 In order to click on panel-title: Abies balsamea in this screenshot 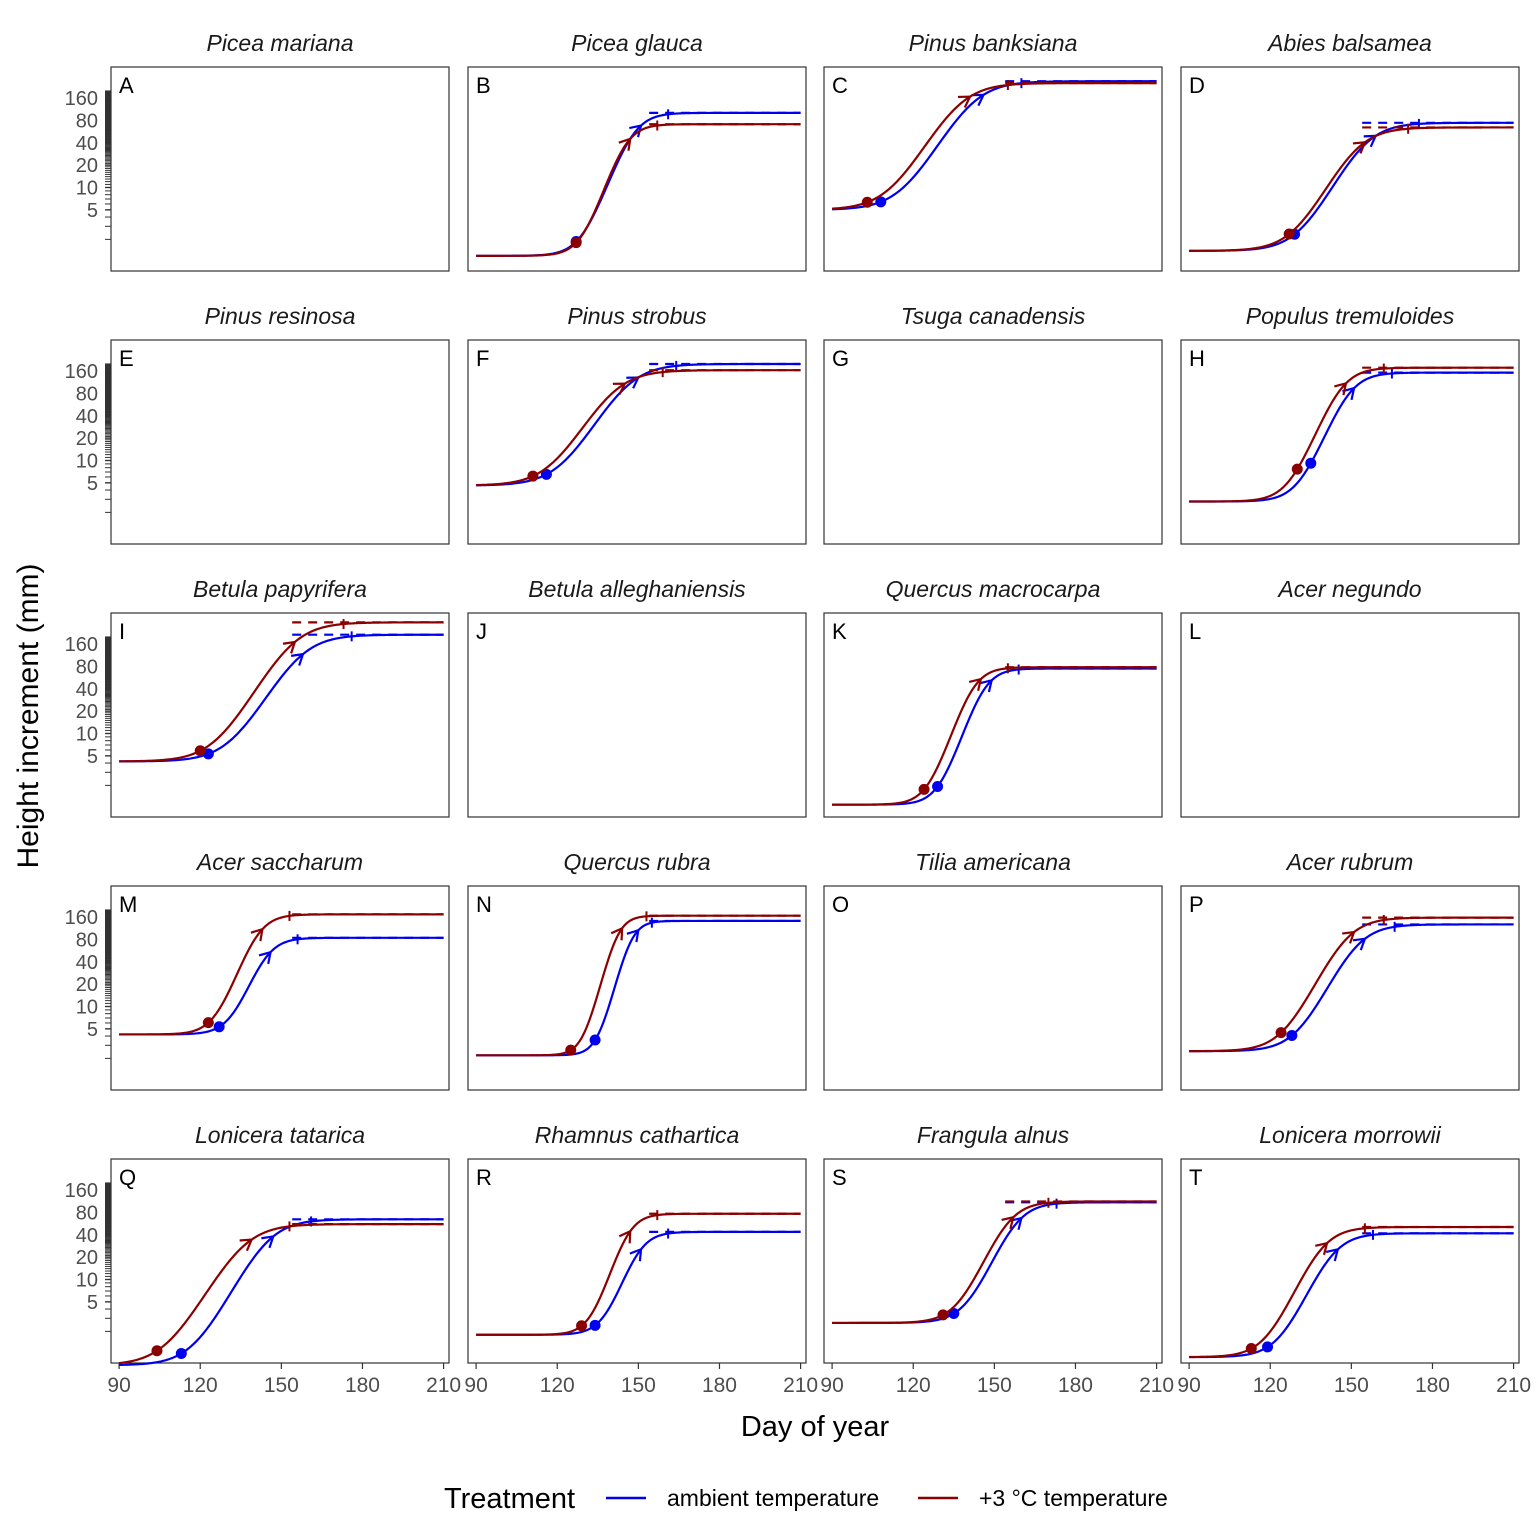, I will do `click(1349, 43)`.